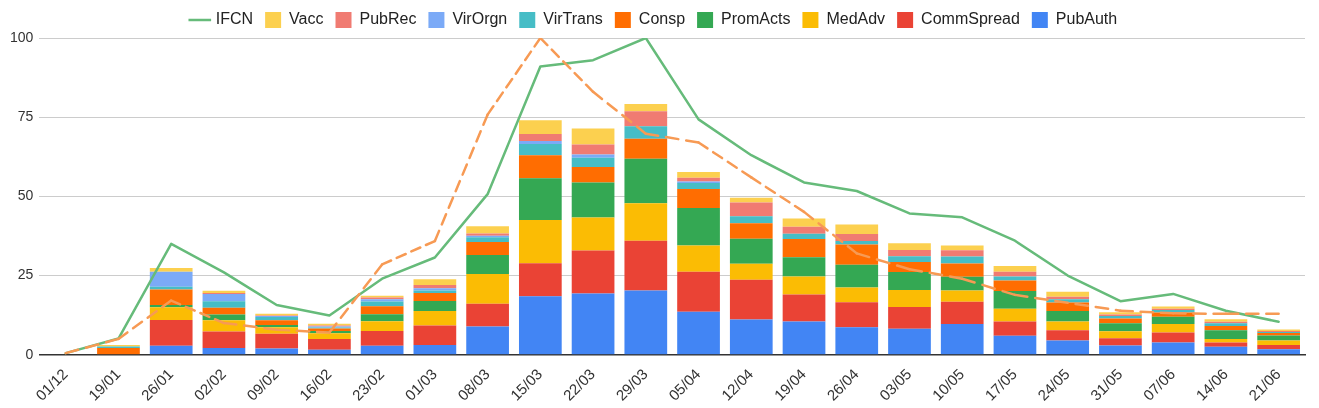 This screenshot has width=1319, height=408. I want to click on legend-label: Consp, so click(662, 19).